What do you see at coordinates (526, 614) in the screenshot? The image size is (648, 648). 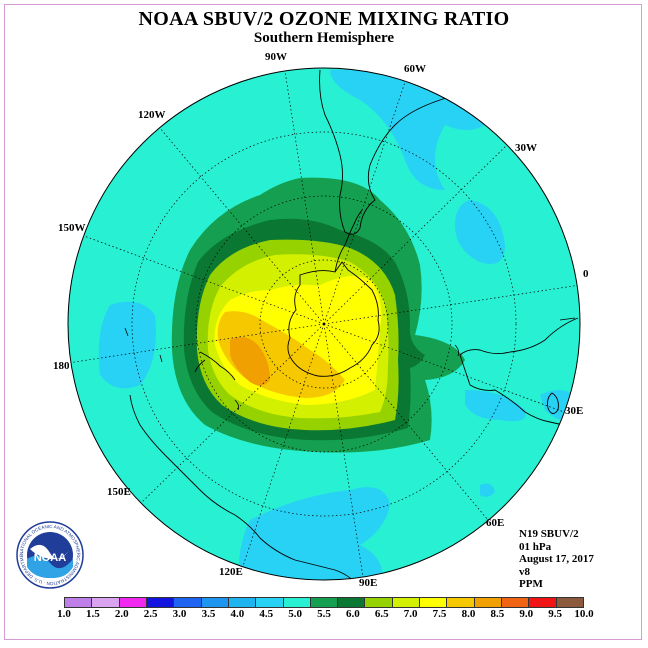 I see `colorbar-tick-label: 9.0` at bounding box center [526, 614].